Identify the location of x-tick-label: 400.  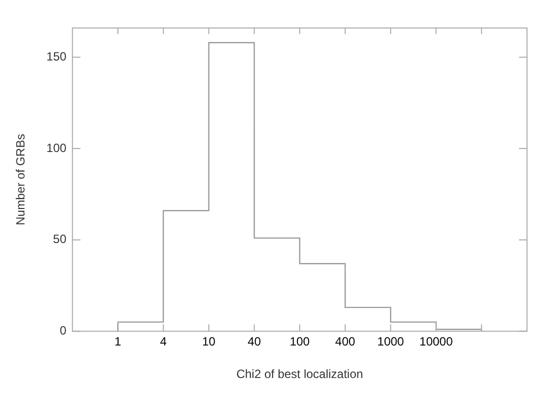
(345, 341).